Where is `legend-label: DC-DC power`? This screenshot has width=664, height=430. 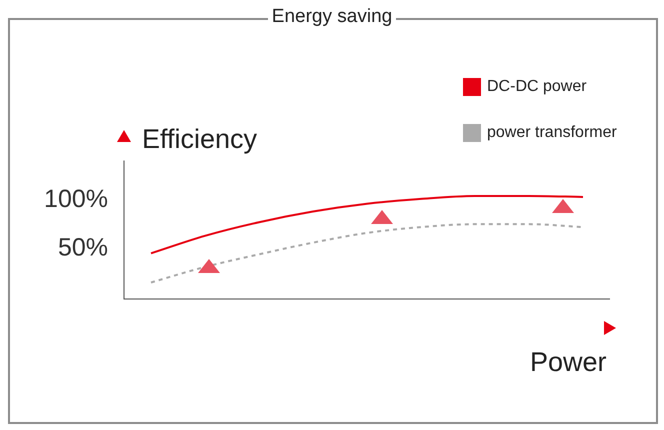
legend-label: DC-DC power is located at coordinates (537, 87).